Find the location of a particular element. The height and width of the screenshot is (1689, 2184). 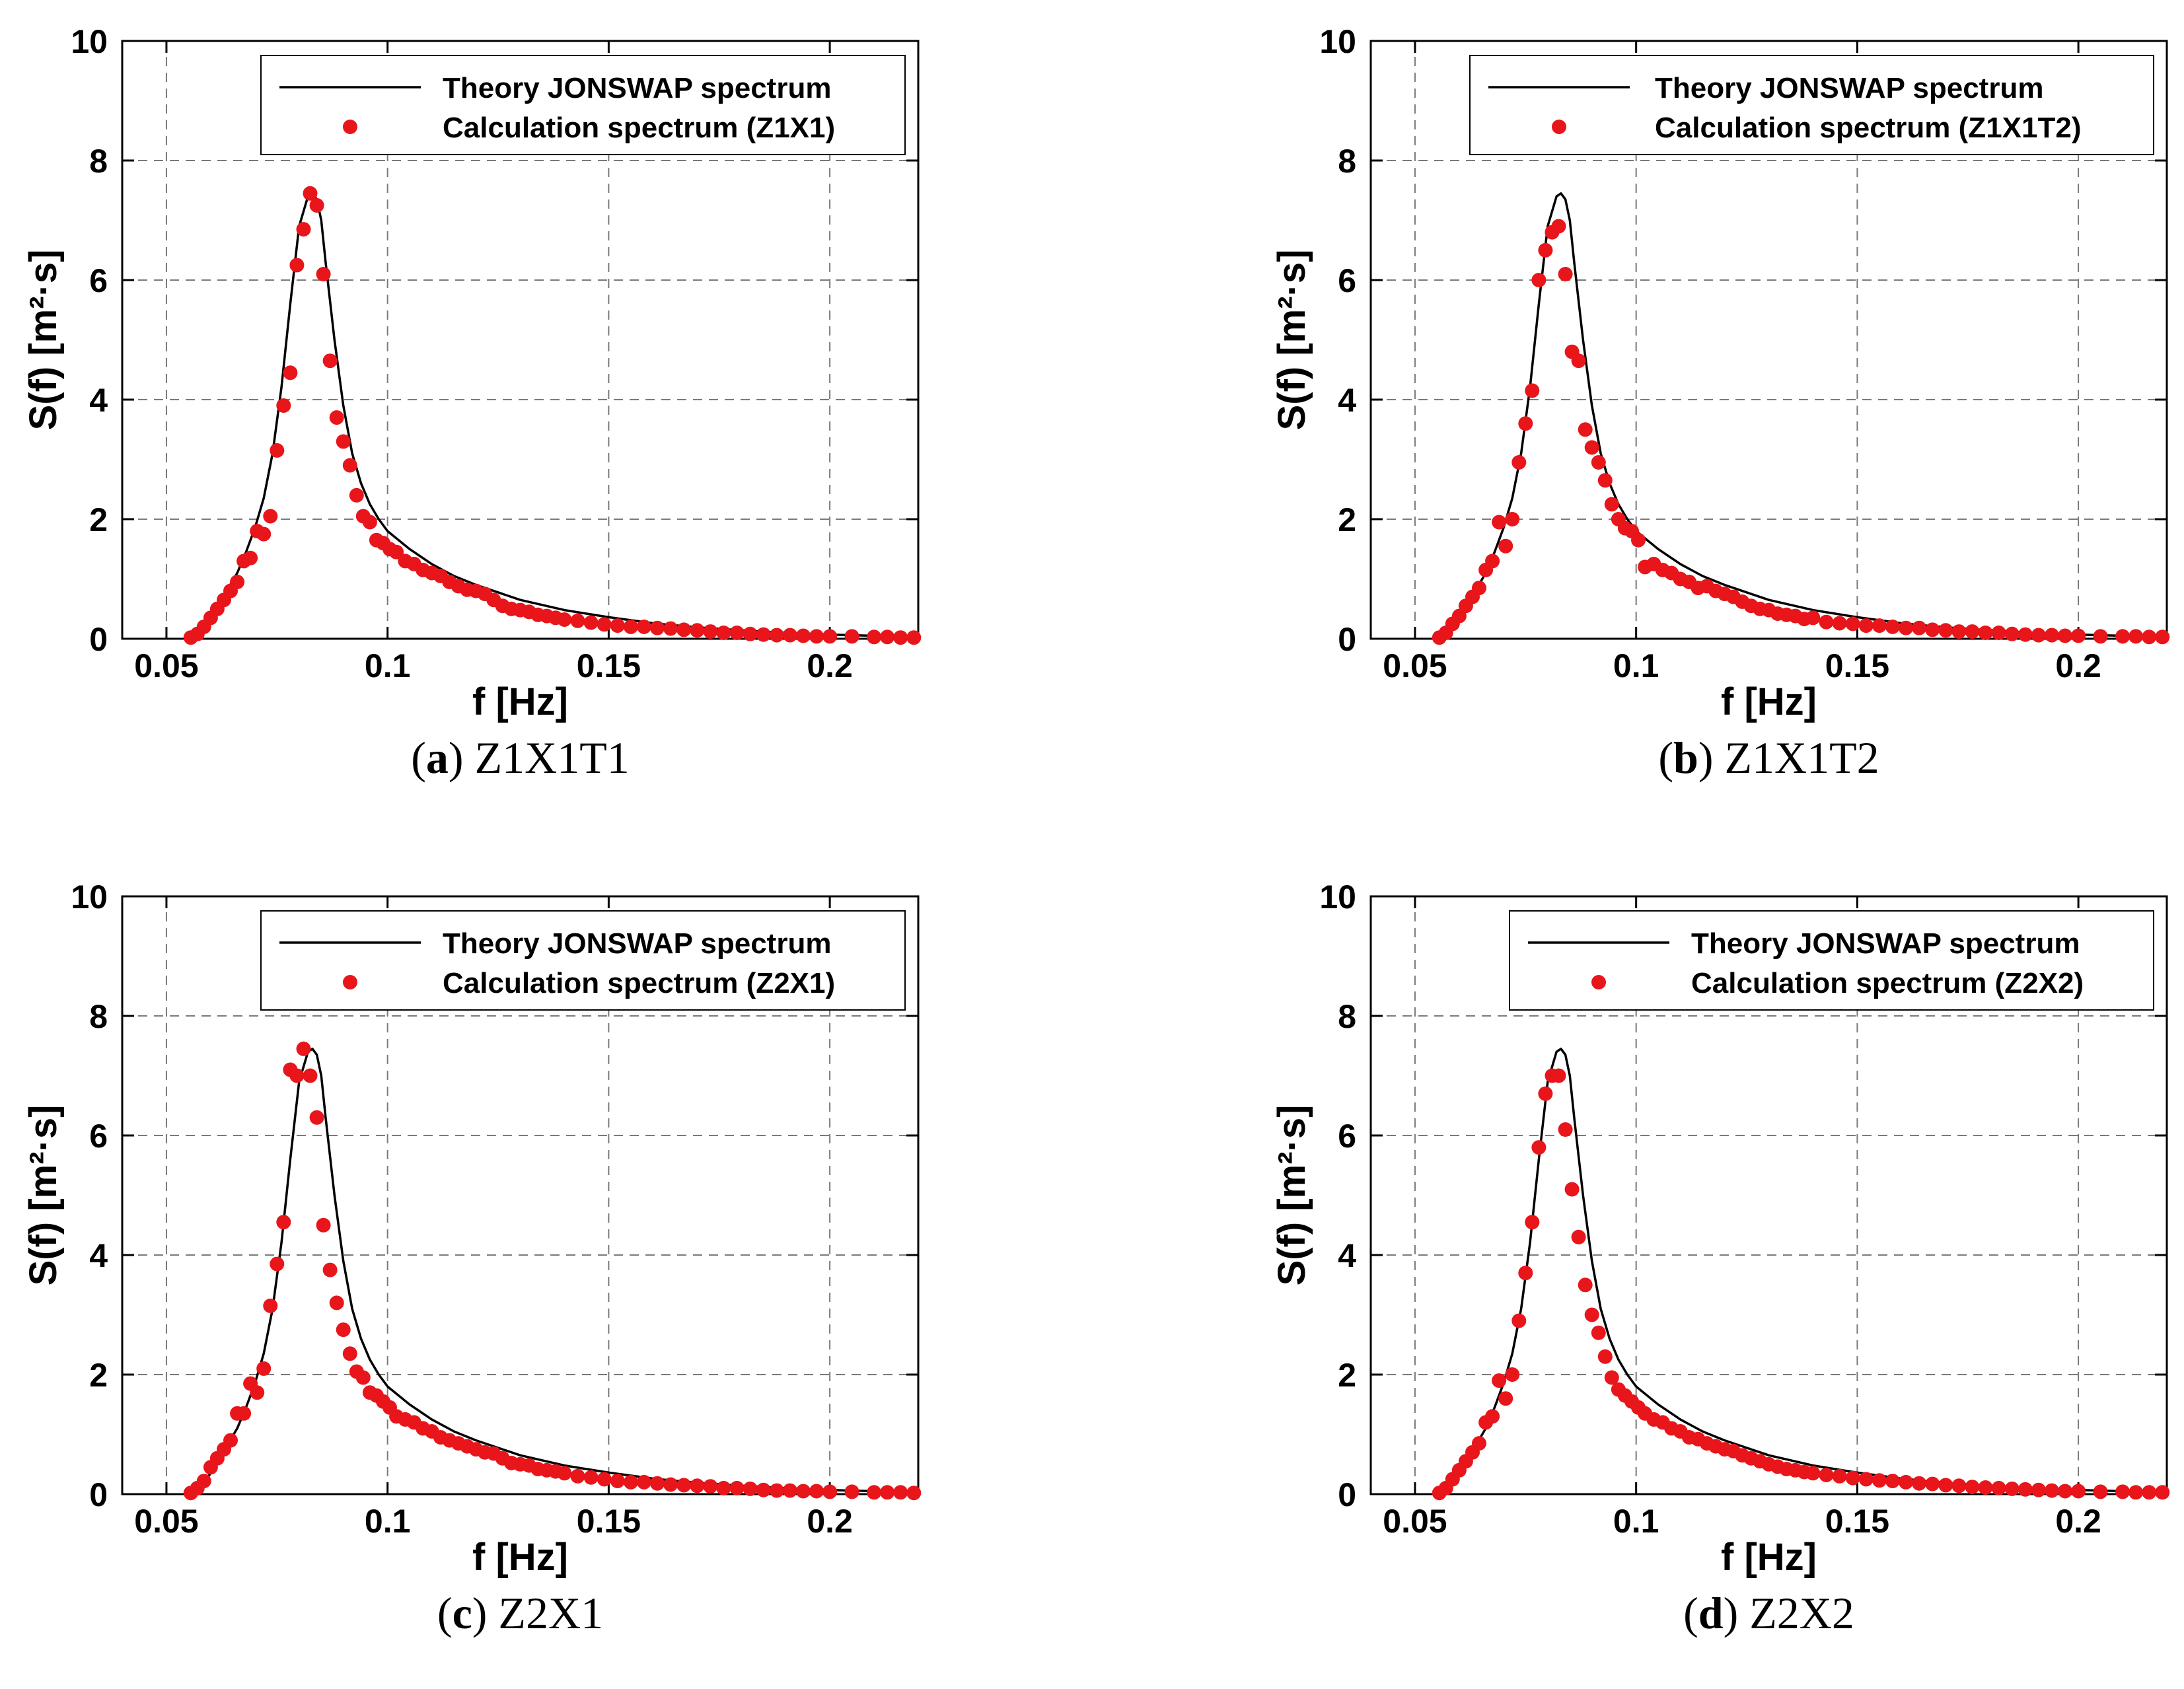

caption-name: Z2X2 is located at coordinates (1801, 1613).